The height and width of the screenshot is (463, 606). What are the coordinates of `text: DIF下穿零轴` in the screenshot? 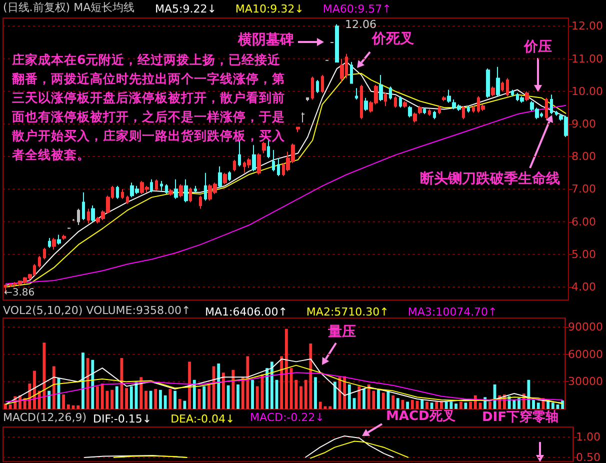 It's located at (520, 417).